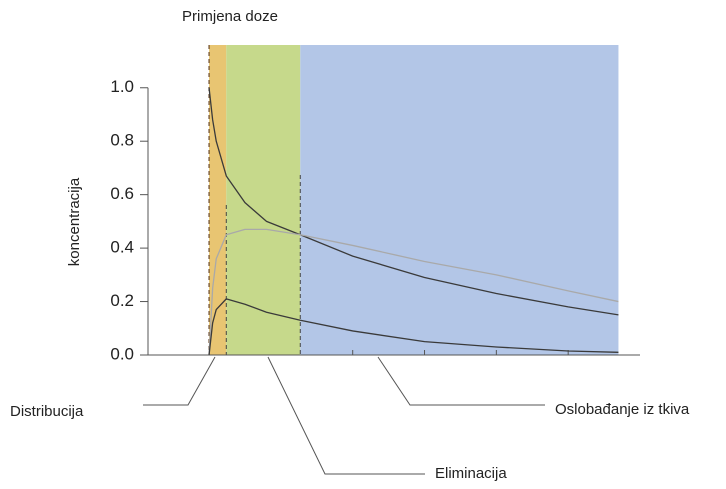 This screenshot has height=489, width=726. Describe the element at coordinates (122, 86) in the screenshot. I see `y-tick-label: 1.0` at that location.